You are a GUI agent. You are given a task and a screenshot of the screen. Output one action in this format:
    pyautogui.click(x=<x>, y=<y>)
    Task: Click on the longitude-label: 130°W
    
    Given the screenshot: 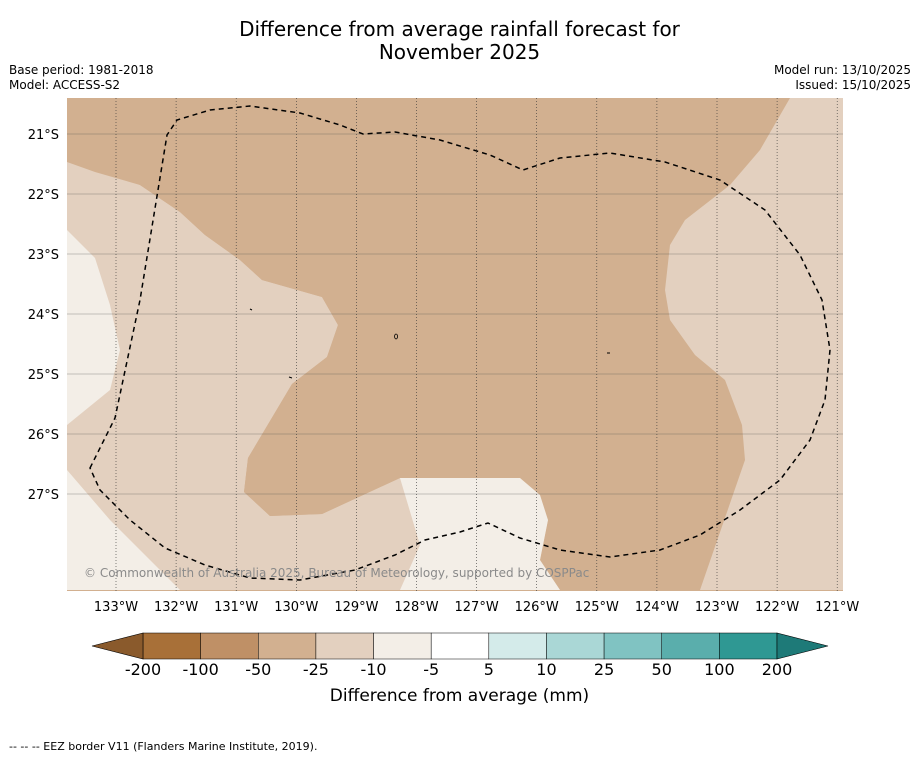 What is the action you would take?
    pyautogui.click(x=296, y=607)
    